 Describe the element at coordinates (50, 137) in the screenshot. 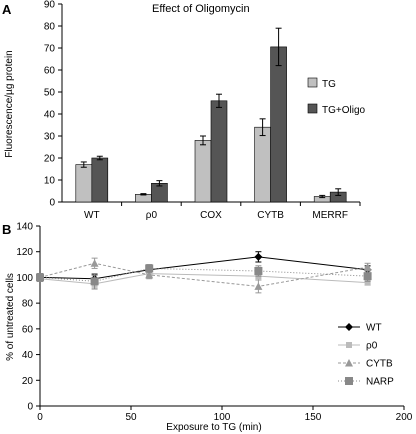

I see `y-tick-label-a: 30` at that location.